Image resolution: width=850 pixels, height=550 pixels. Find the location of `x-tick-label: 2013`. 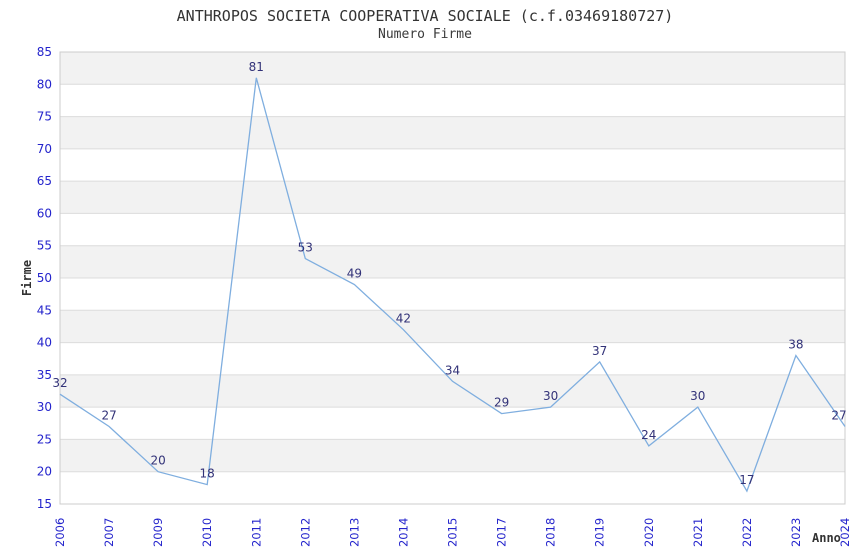

x-tick-label: 2013 is located at coordinates (354, 532).